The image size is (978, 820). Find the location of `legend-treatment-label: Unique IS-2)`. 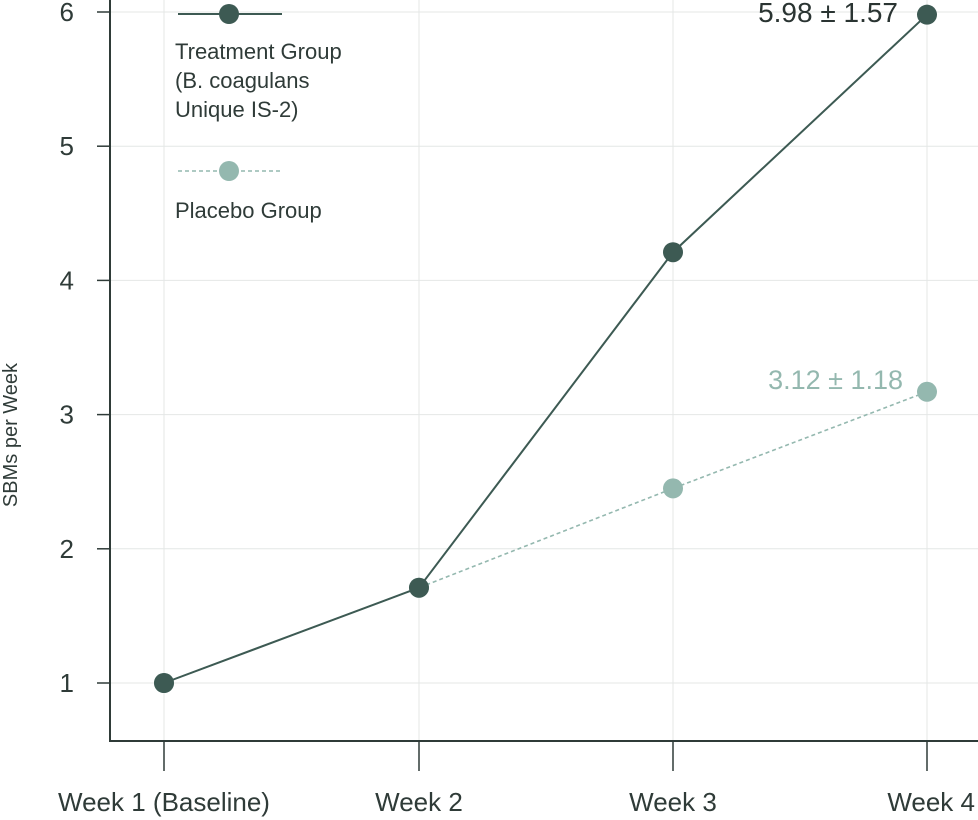

legend-treatment-label: Unique IS-2) is located at coordinates (237, 109).